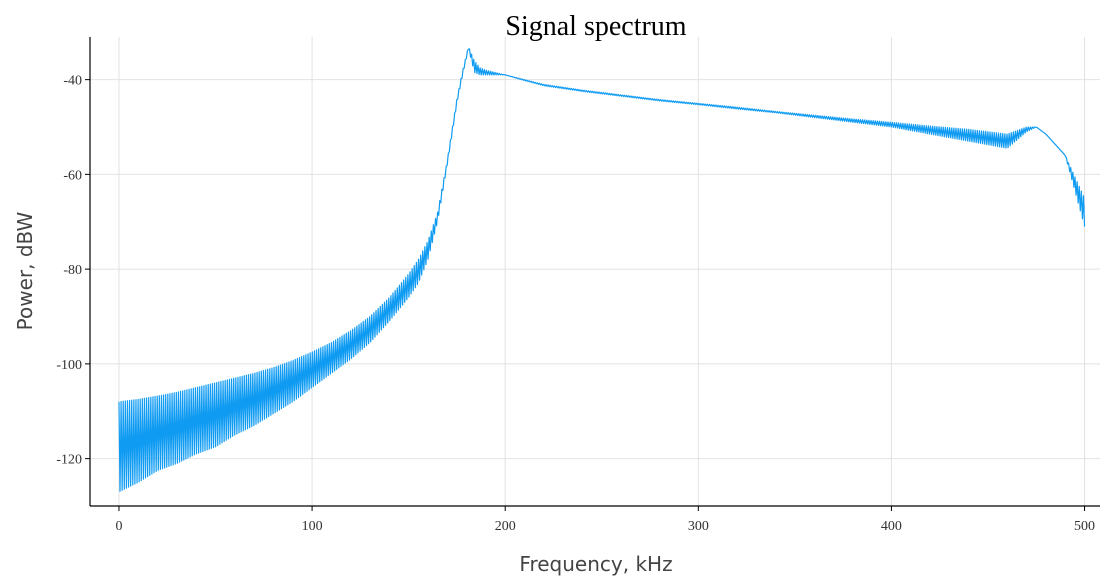 The height and width of the screenshot is (588, 1104). I want to click on y-axis-label: Power, dBW, so click(25, 270).